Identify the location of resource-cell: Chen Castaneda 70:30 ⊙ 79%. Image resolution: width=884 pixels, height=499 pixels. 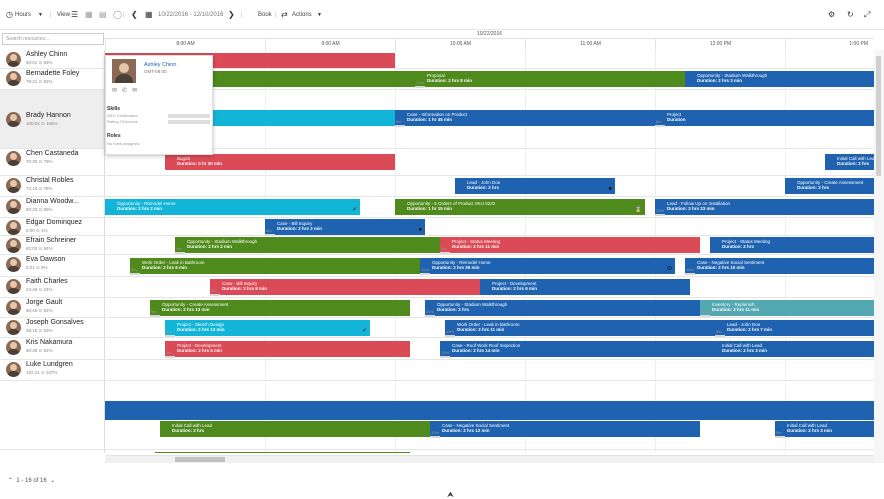
(52, 162).